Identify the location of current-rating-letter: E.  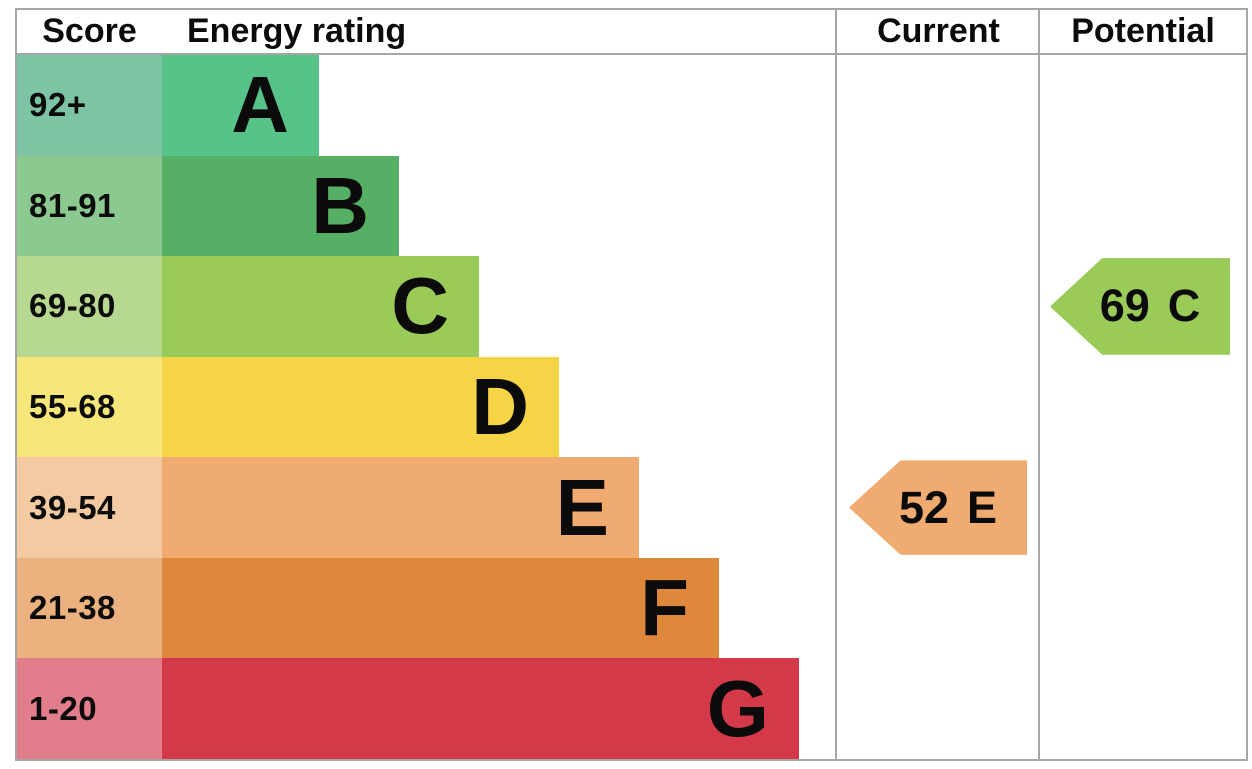
(982, 507).